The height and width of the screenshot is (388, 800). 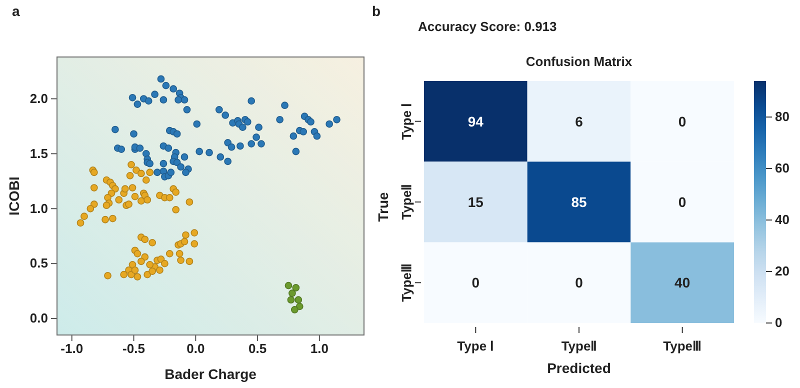 I want to click on y-tick-label: 0.5, so click(x=39, y=263).